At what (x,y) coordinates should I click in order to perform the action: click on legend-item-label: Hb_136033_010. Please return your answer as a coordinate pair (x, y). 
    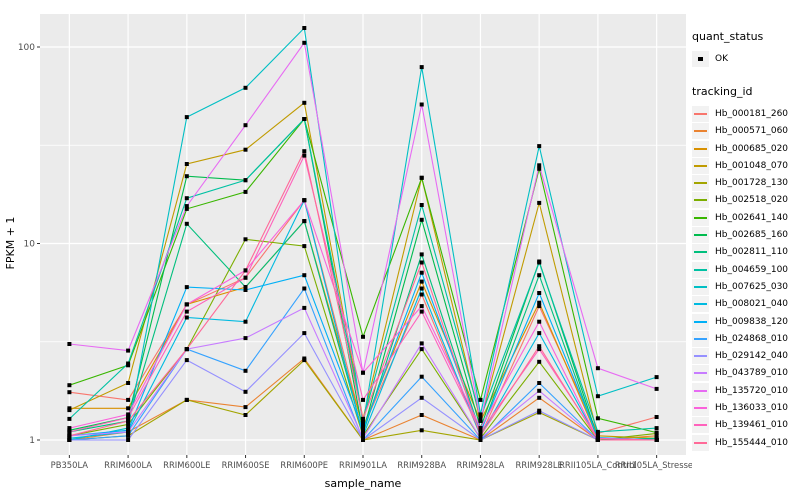
    Looking at the image, I should click on (752, 407).